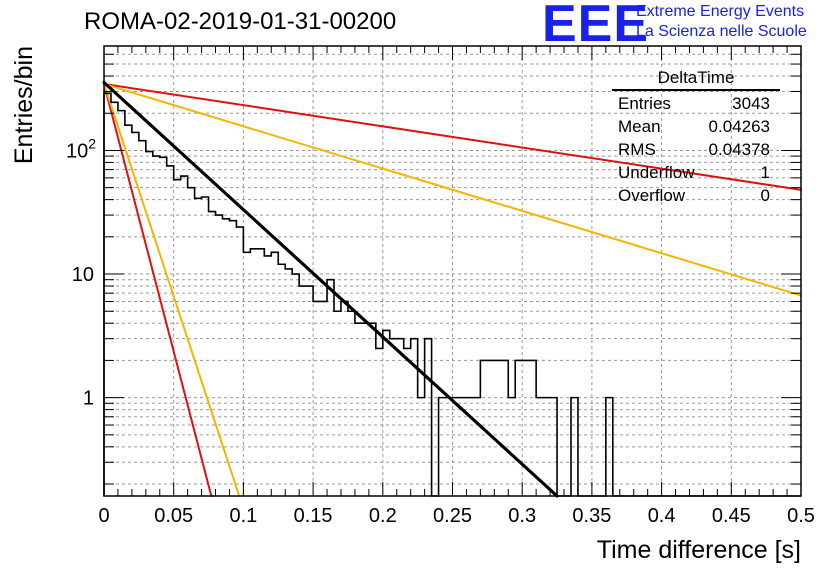 The height and width of the screenshot is (572, 836). What do you see at coordinates (765, 195) in the screenshot?
I see `stats-value: 0` at bounding box center [765, 195].